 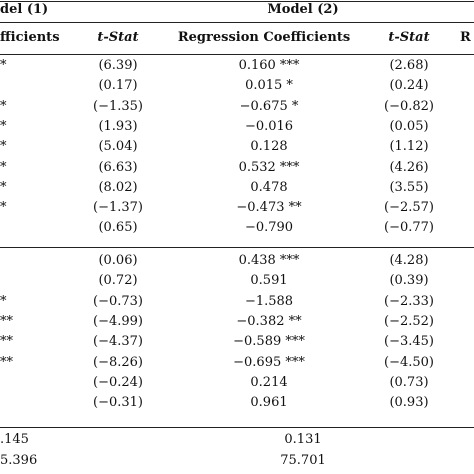 What do you see at coordinates (269, 362) in the screenshot?
I see `model2-coefficient: −0.695 ***` at bounding box center [269, 362].